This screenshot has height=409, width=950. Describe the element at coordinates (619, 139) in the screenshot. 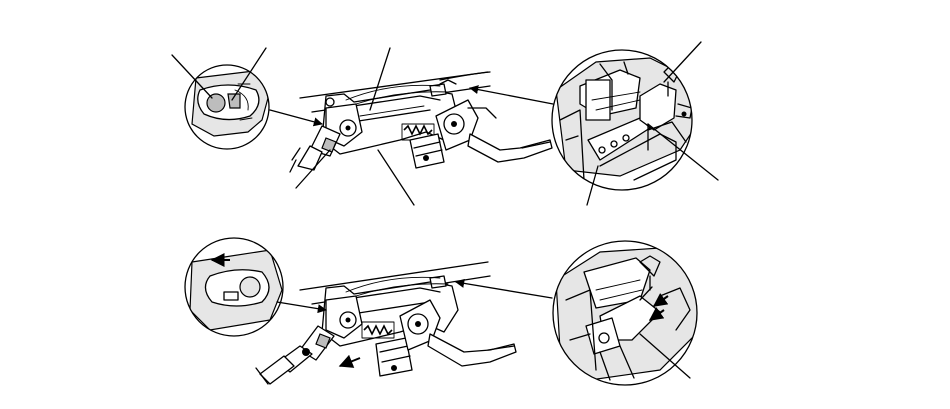

I see `slotted-bracket` at that location.